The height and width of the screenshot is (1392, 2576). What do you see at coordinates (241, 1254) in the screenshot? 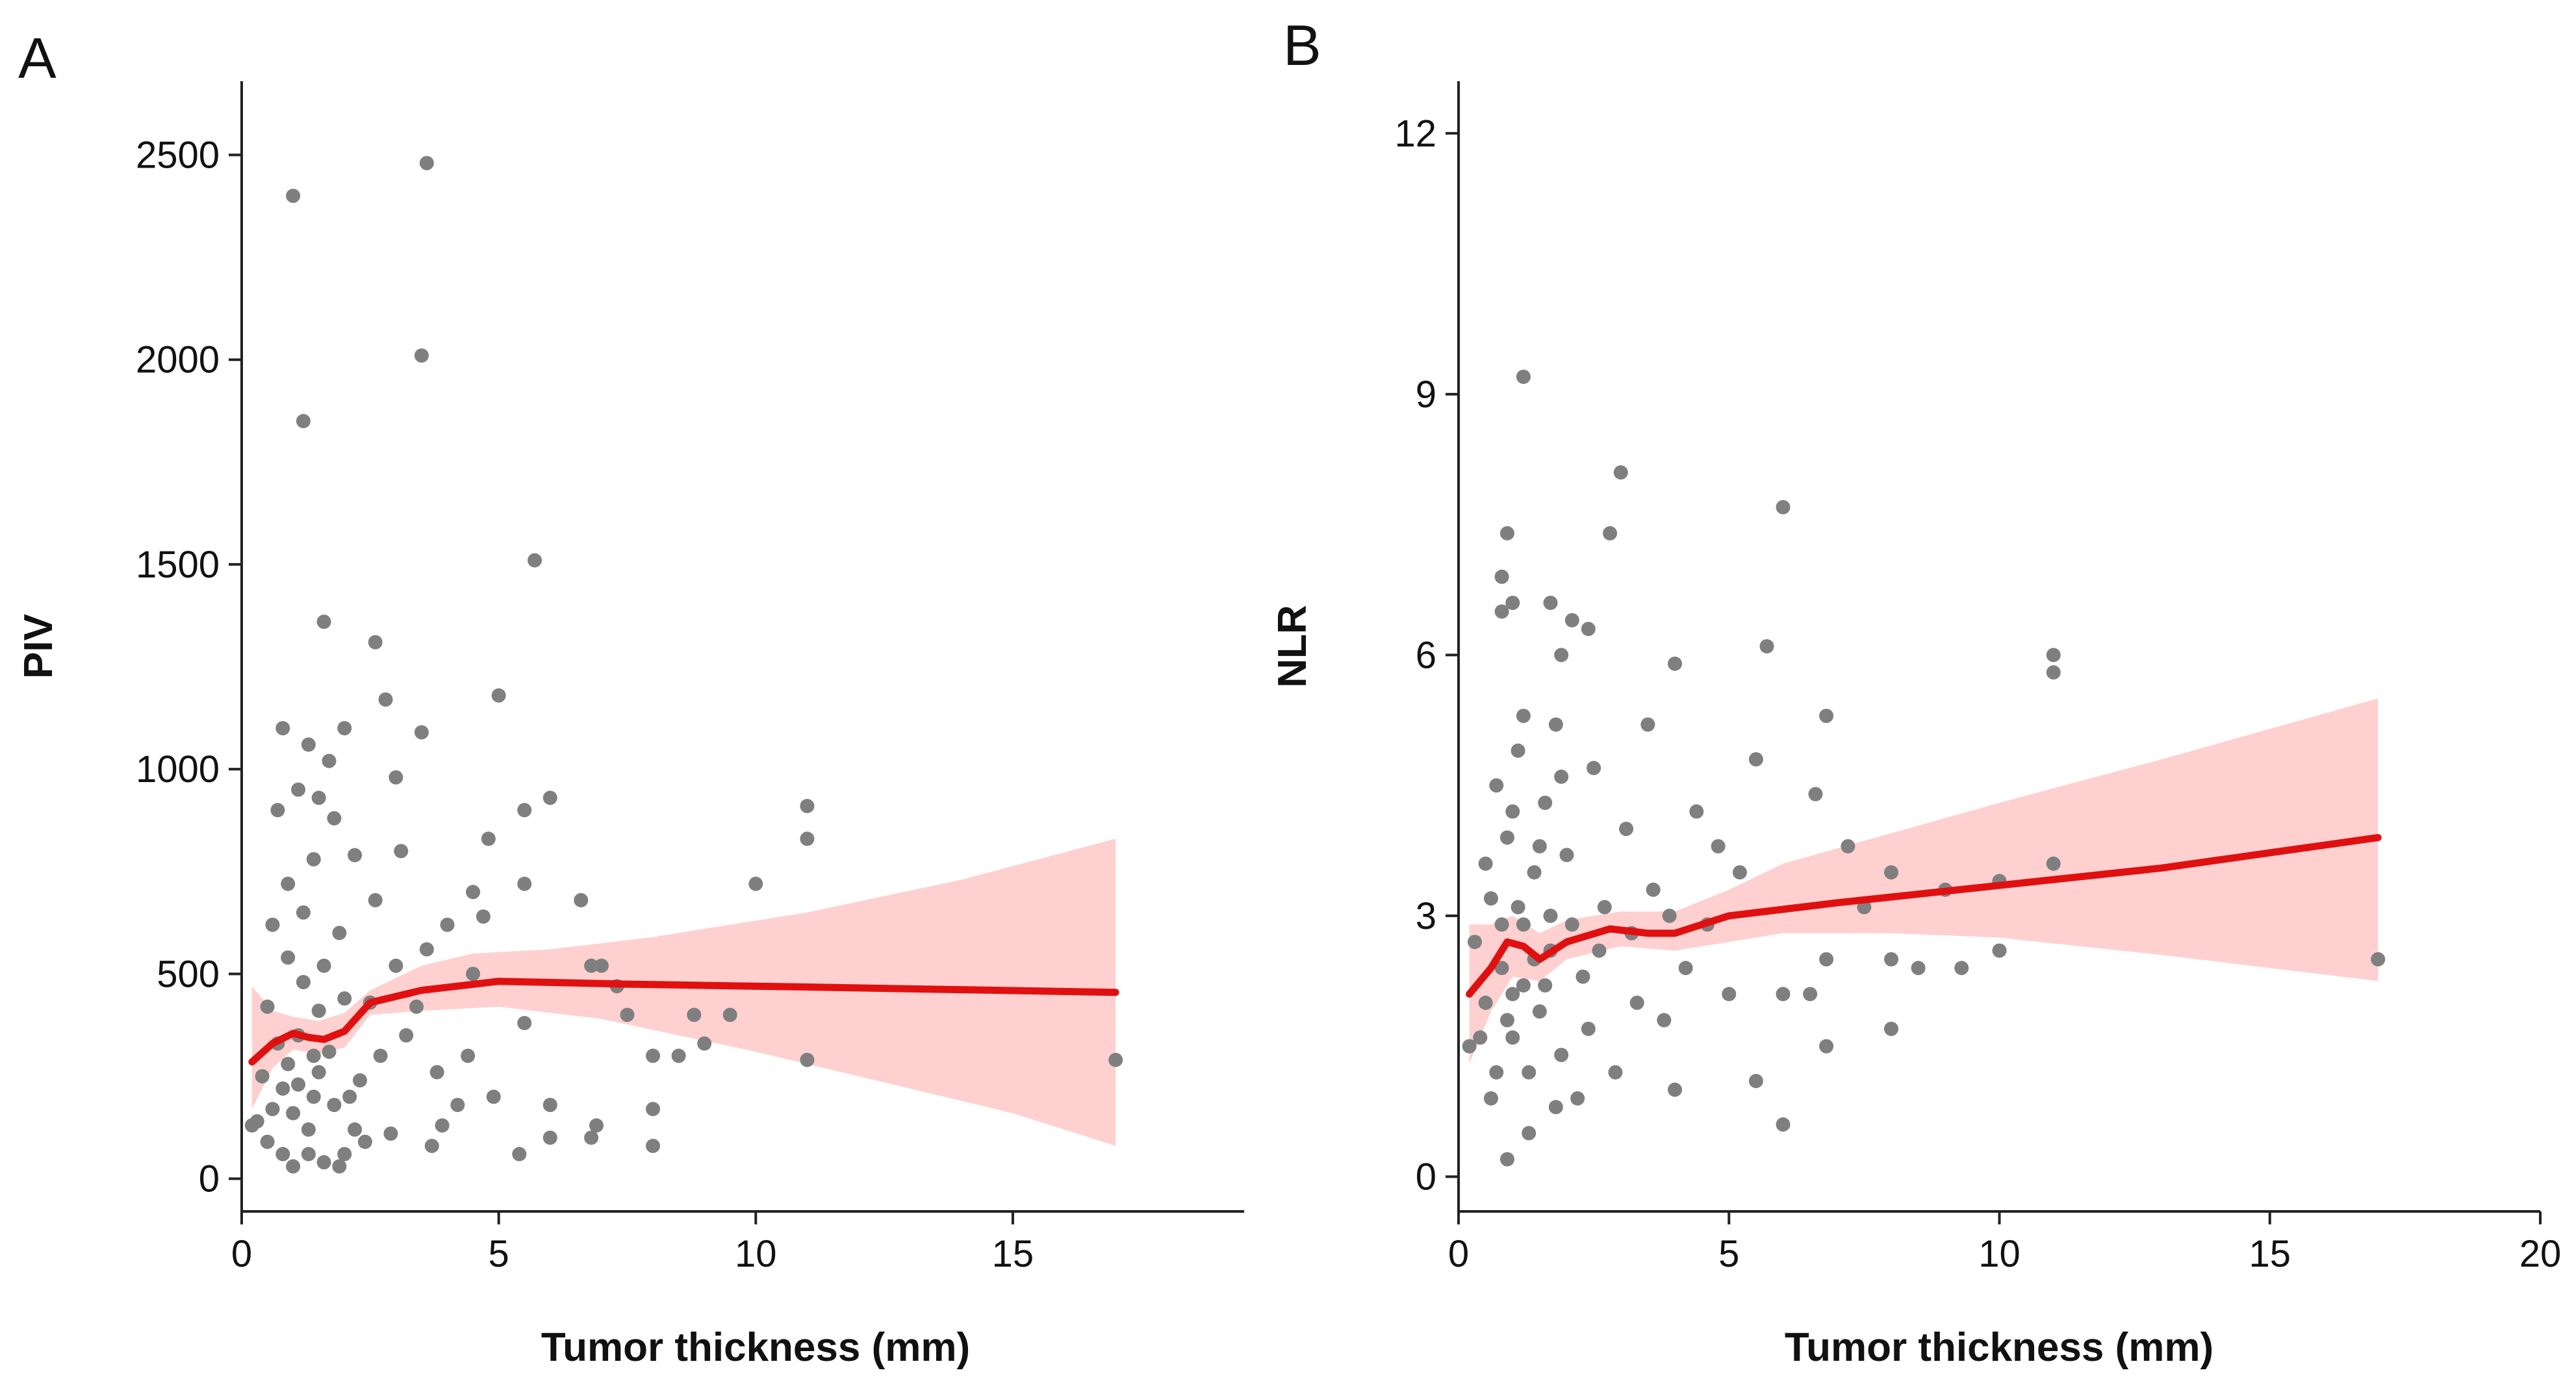
I see `panel-a-x-tick-label: 0` at bounding box center [241, 1254].